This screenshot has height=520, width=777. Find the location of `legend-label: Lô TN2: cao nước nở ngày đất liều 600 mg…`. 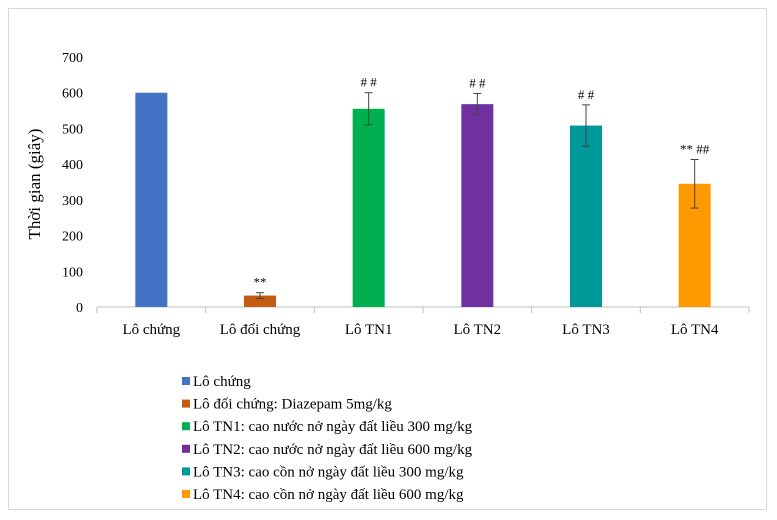

legend-label: Lô TN2: cao nước nở ngày đất liều 600 mg… is located at coordinates (333, 450).